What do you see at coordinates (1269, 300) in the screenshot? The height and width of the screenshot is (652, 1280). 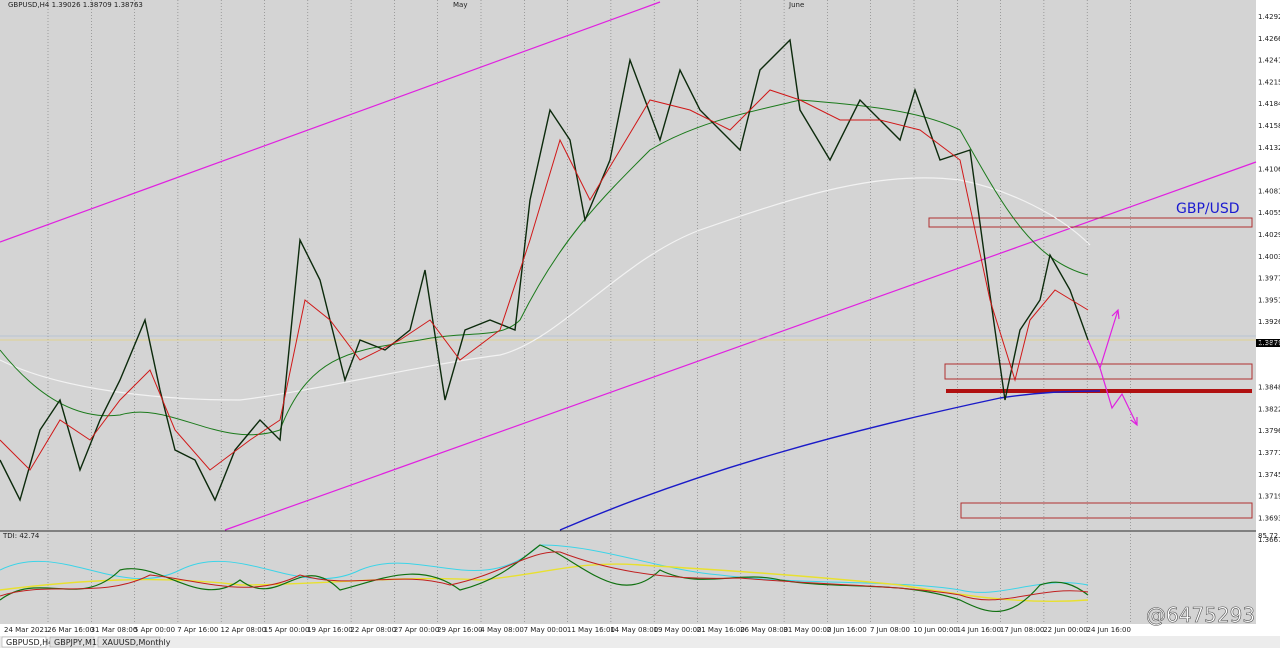 I see `price-label: 1.39515` at bounding box center [1269, 300].